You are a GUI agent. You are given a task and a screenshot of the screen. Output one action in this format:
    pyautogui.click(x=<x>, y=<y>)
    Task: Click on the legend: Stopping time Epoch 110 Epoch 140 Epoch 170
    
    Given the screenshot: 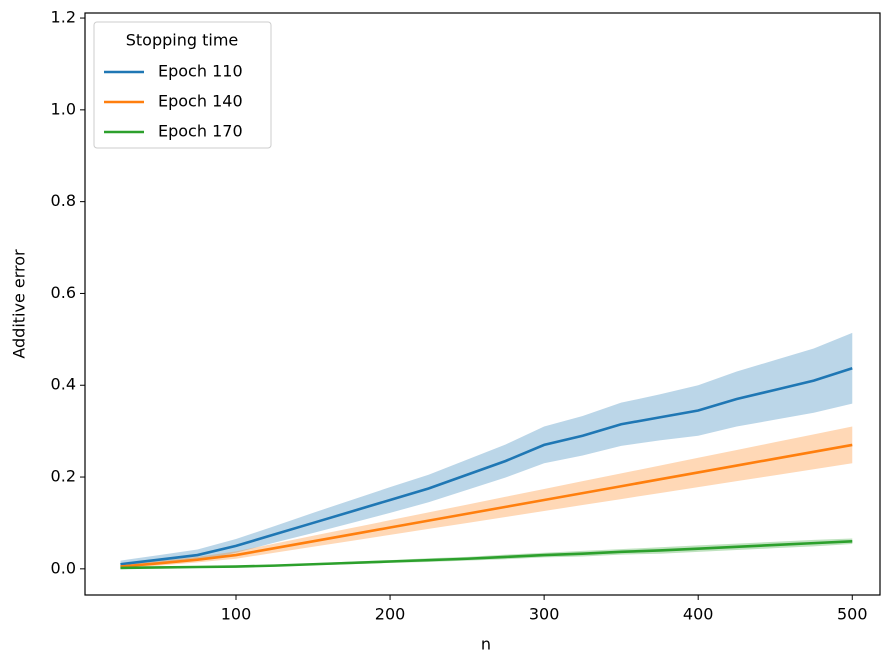 What is the action you would take?
    pyautogui.click(x=182, y=85)
    